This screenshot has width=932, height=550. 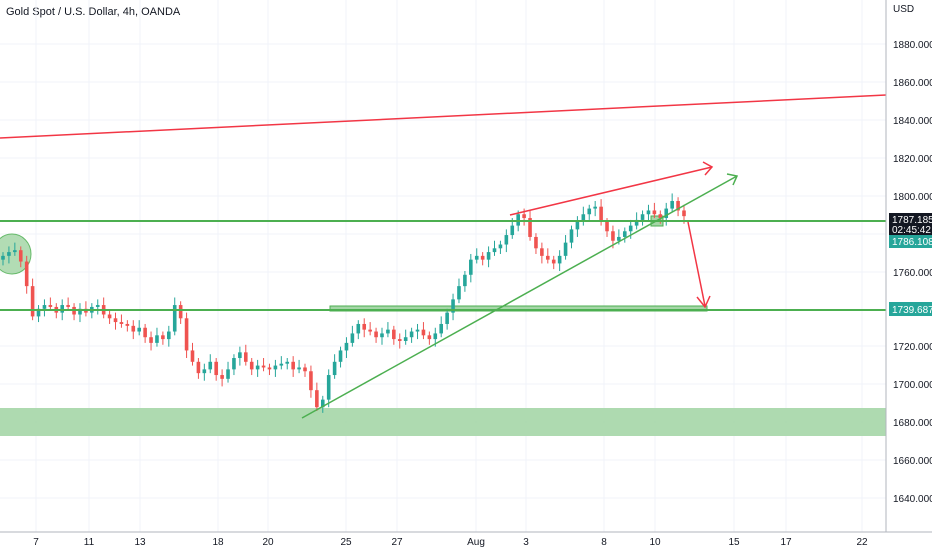 What do you see at coordinates (443, 422) in the screenshot?
I see `demand-zone` at bounding box center [443, 422].